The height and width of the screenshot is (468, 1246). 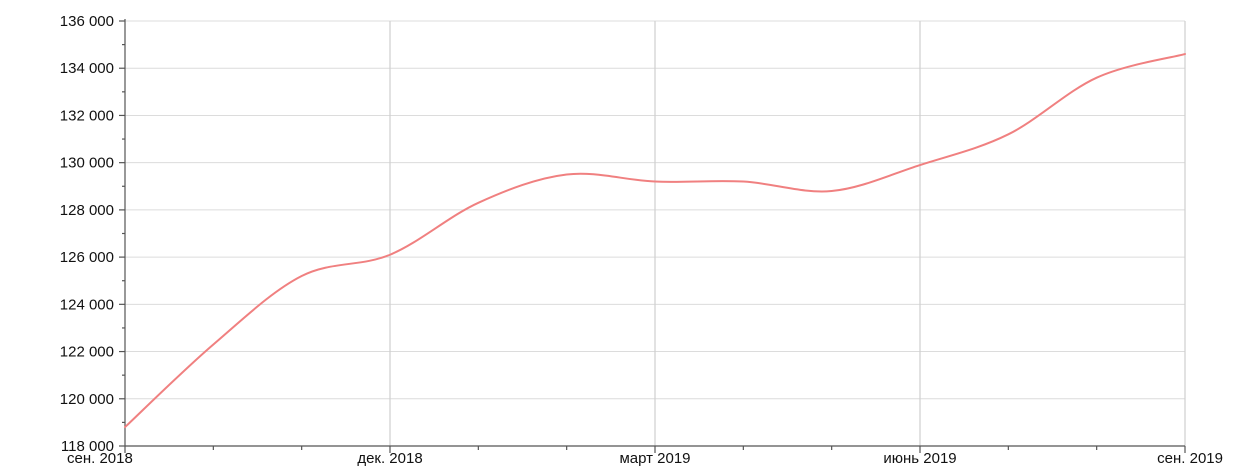 I want to click on x-tick-label: дек. 2018, so click(x=389, y=458).